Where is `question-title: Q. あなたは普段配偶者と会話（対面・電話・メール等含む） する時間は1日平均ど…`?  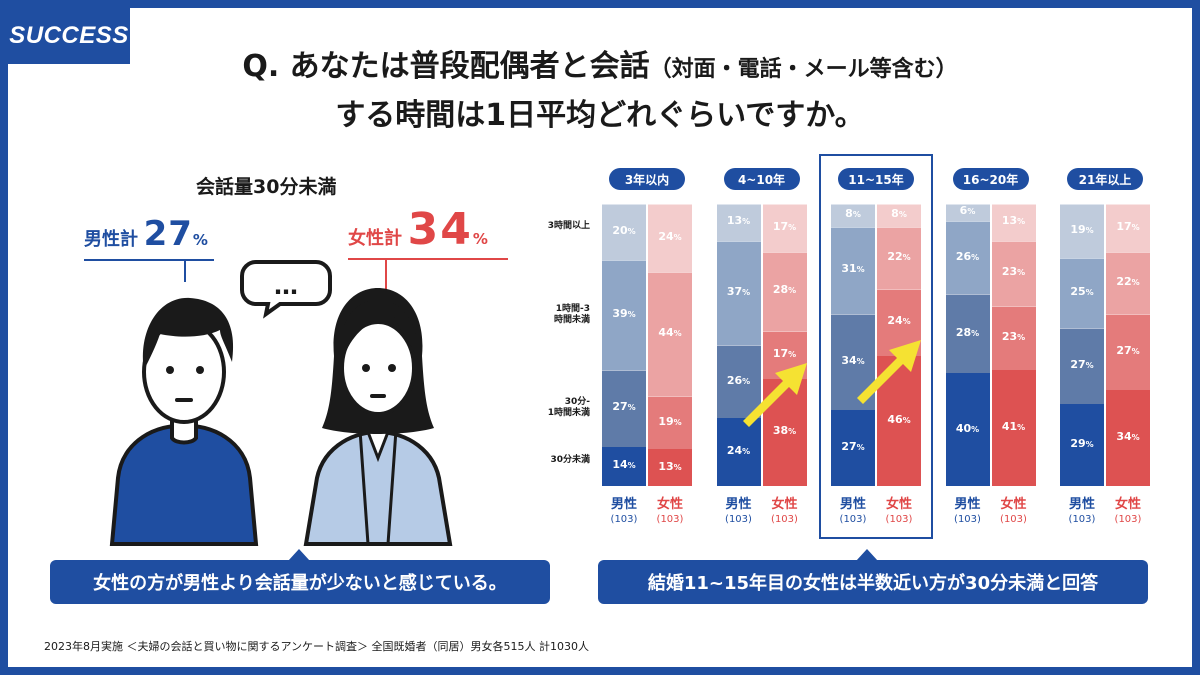
question-title: Q. あなたは普段配偶者と会話（対面・電話・メール等含む） する時間は1日平均ど… is located at coordinates (600, 91).